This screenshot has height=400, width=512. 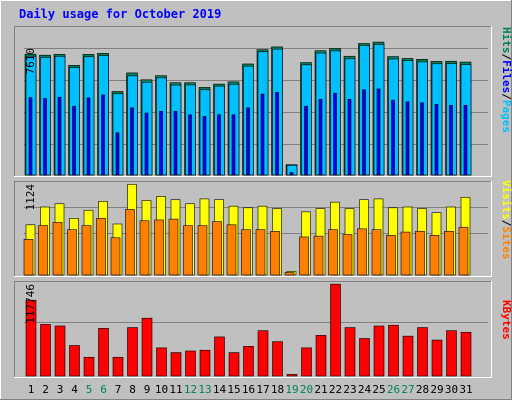 What do you see at coordinates (506, 80) in the screenshot?
I see `legend-usage: Hits/Files/Pages` at bounding box center [506, 80].